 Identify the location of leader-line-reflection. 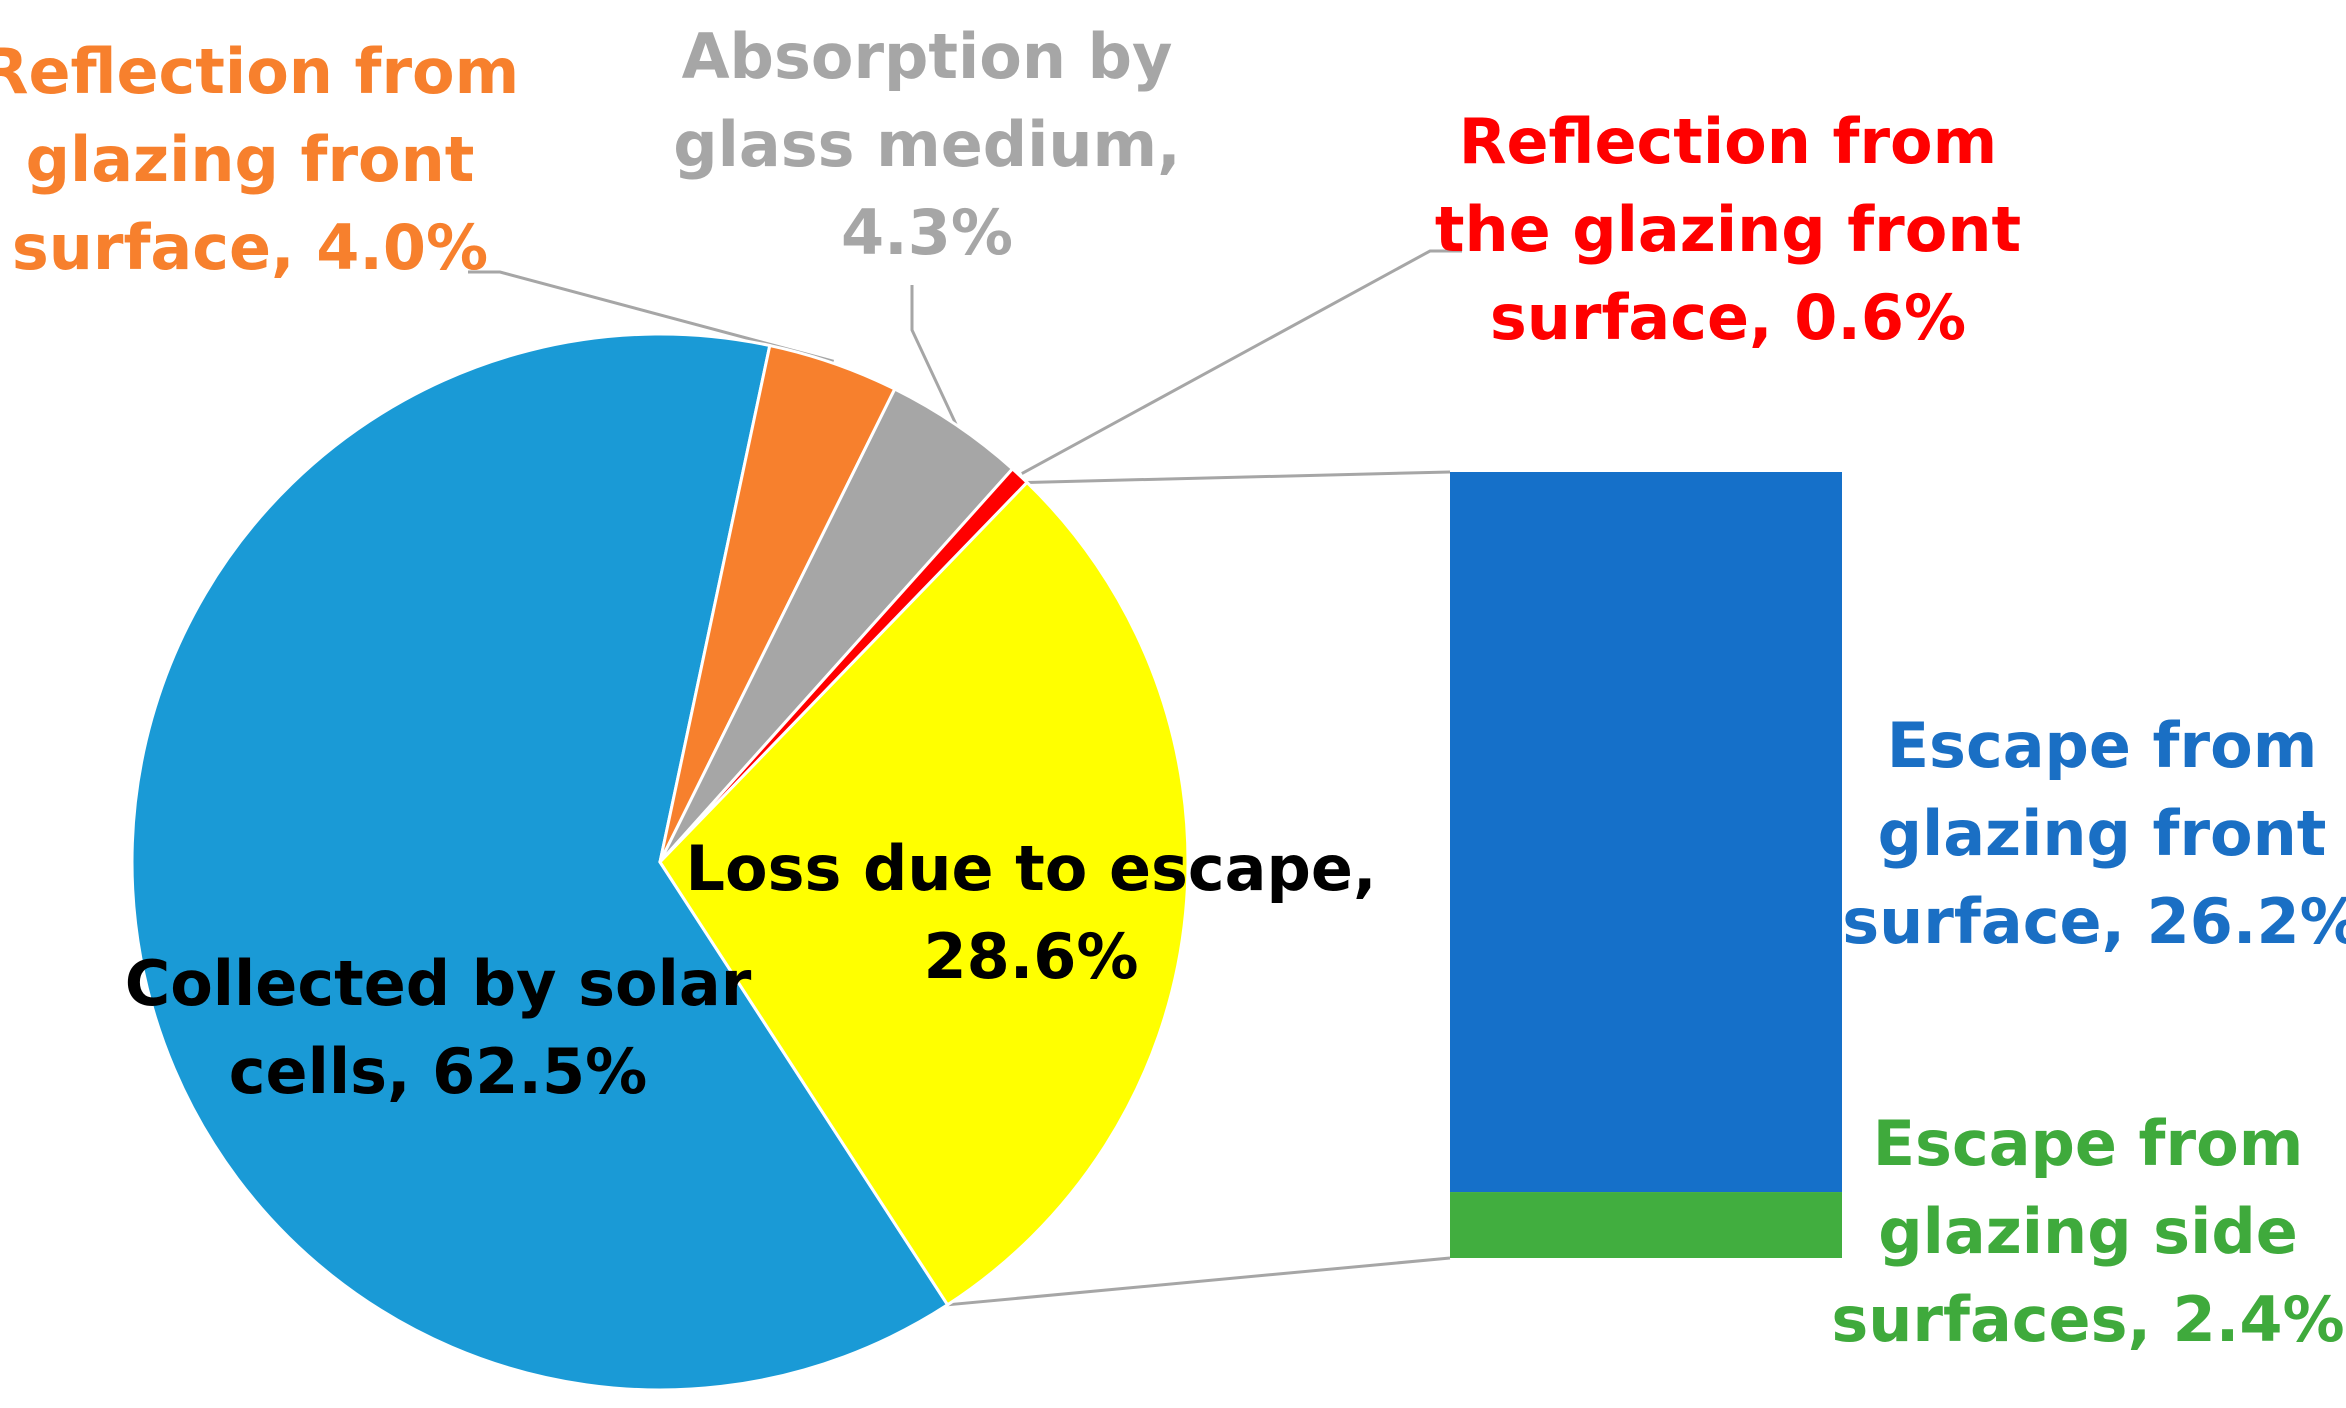
(651, 316).